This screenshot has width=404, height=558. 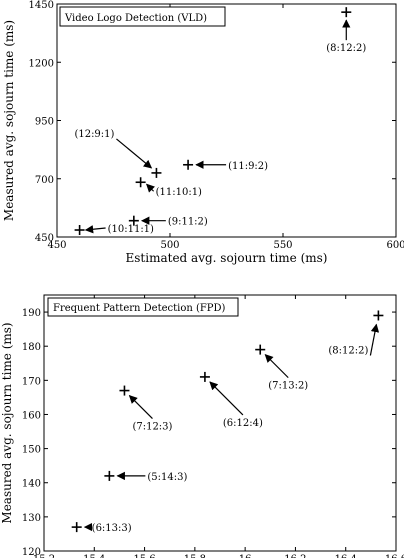 What do you see at coordinates (152, 427) in the screenshot?
I see `point-label: (7:12:3)` at bounding box center [152, 427].